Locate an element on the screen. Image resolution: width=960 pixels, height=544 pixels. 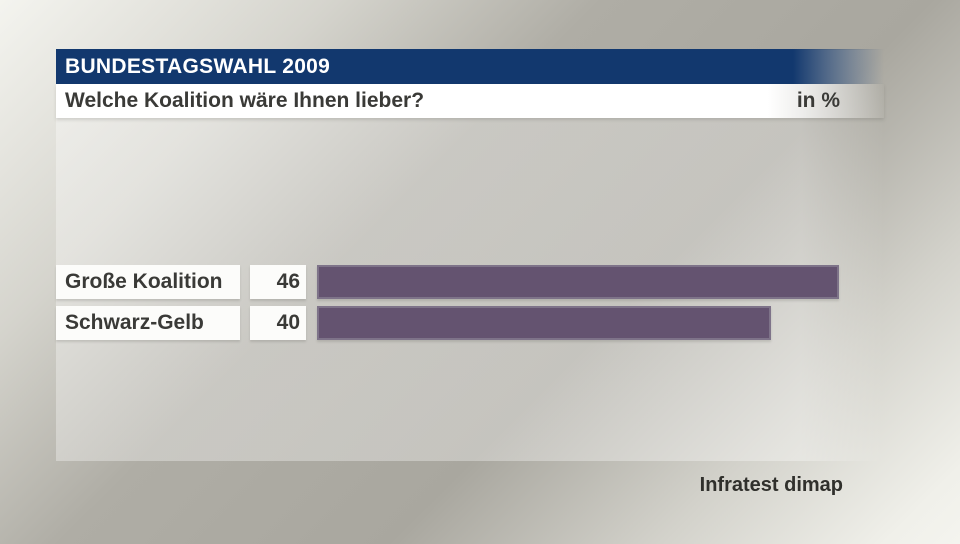
chart-question: Welche Koalition wäre Ihnen lieber? is located at coordinates (245, 100).